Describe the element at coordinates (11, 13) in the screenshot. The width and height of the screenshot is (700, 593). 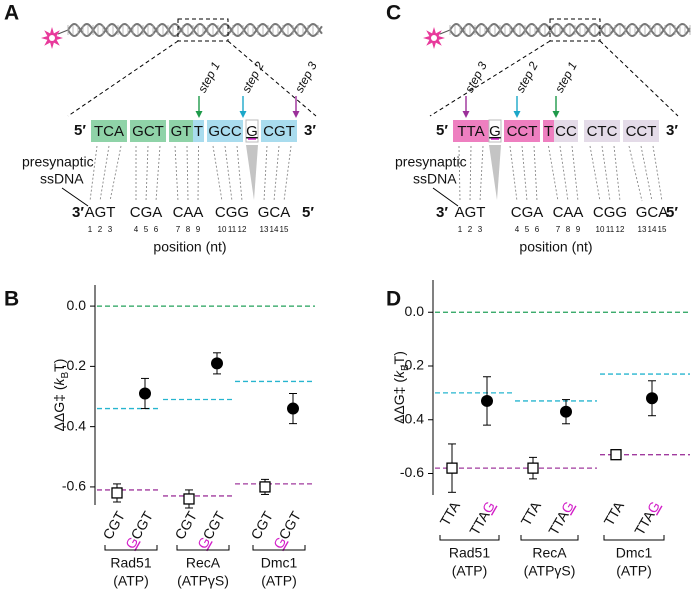
I see `panel-label: A` at that location.